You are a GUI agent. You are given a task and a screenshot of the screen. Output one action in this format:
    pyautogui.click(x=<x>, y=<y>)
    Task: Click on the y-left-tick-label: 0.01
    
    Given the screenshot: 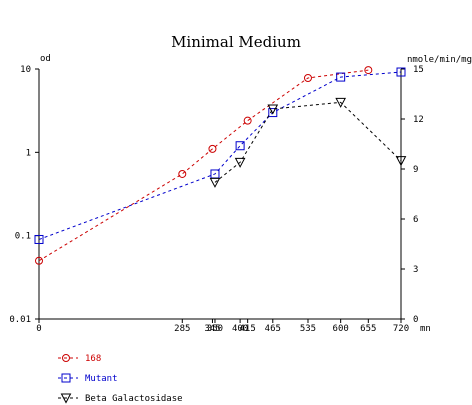 What is the action you would take?
    pyautogui.click(x=20, y=320)
    